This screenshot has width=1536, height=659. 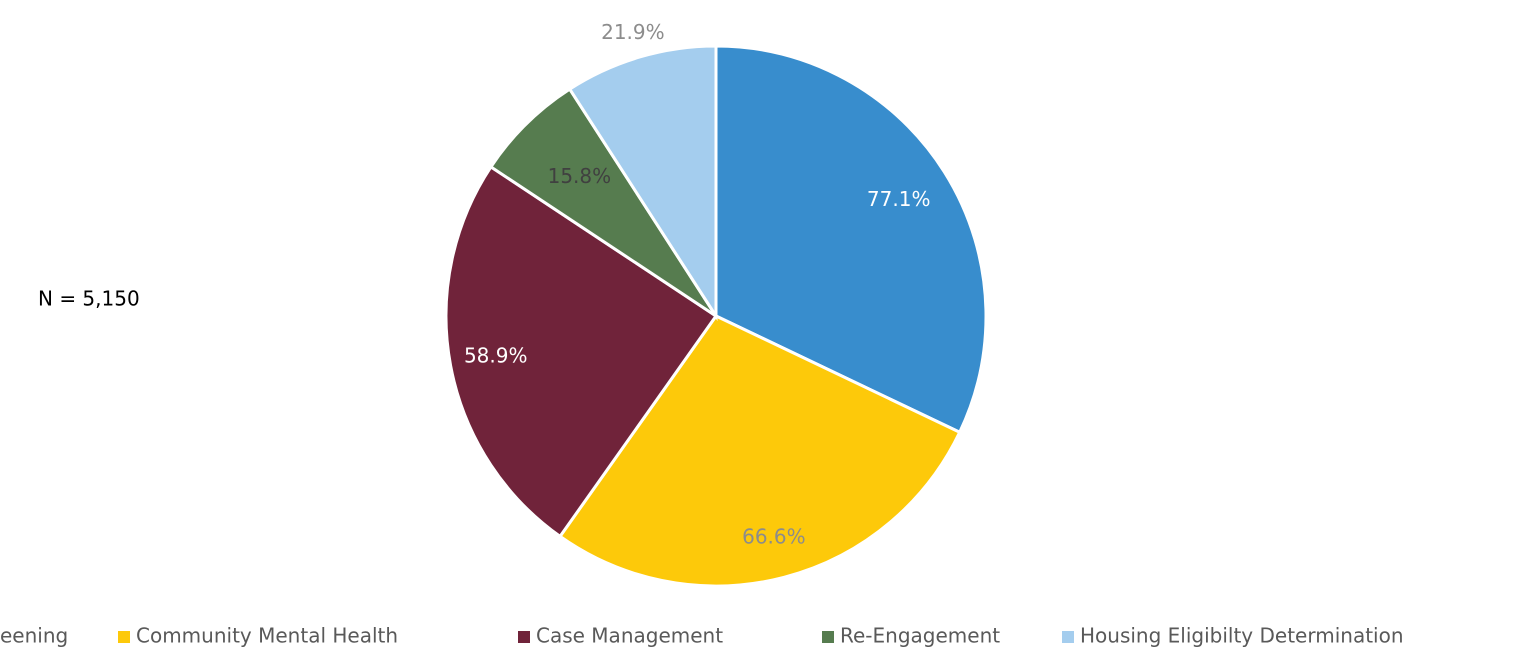 What do you see at coordinates (89, 299) in the screenshot?
I see `annotation: N = 5,150` at bounding box center [89, 299].